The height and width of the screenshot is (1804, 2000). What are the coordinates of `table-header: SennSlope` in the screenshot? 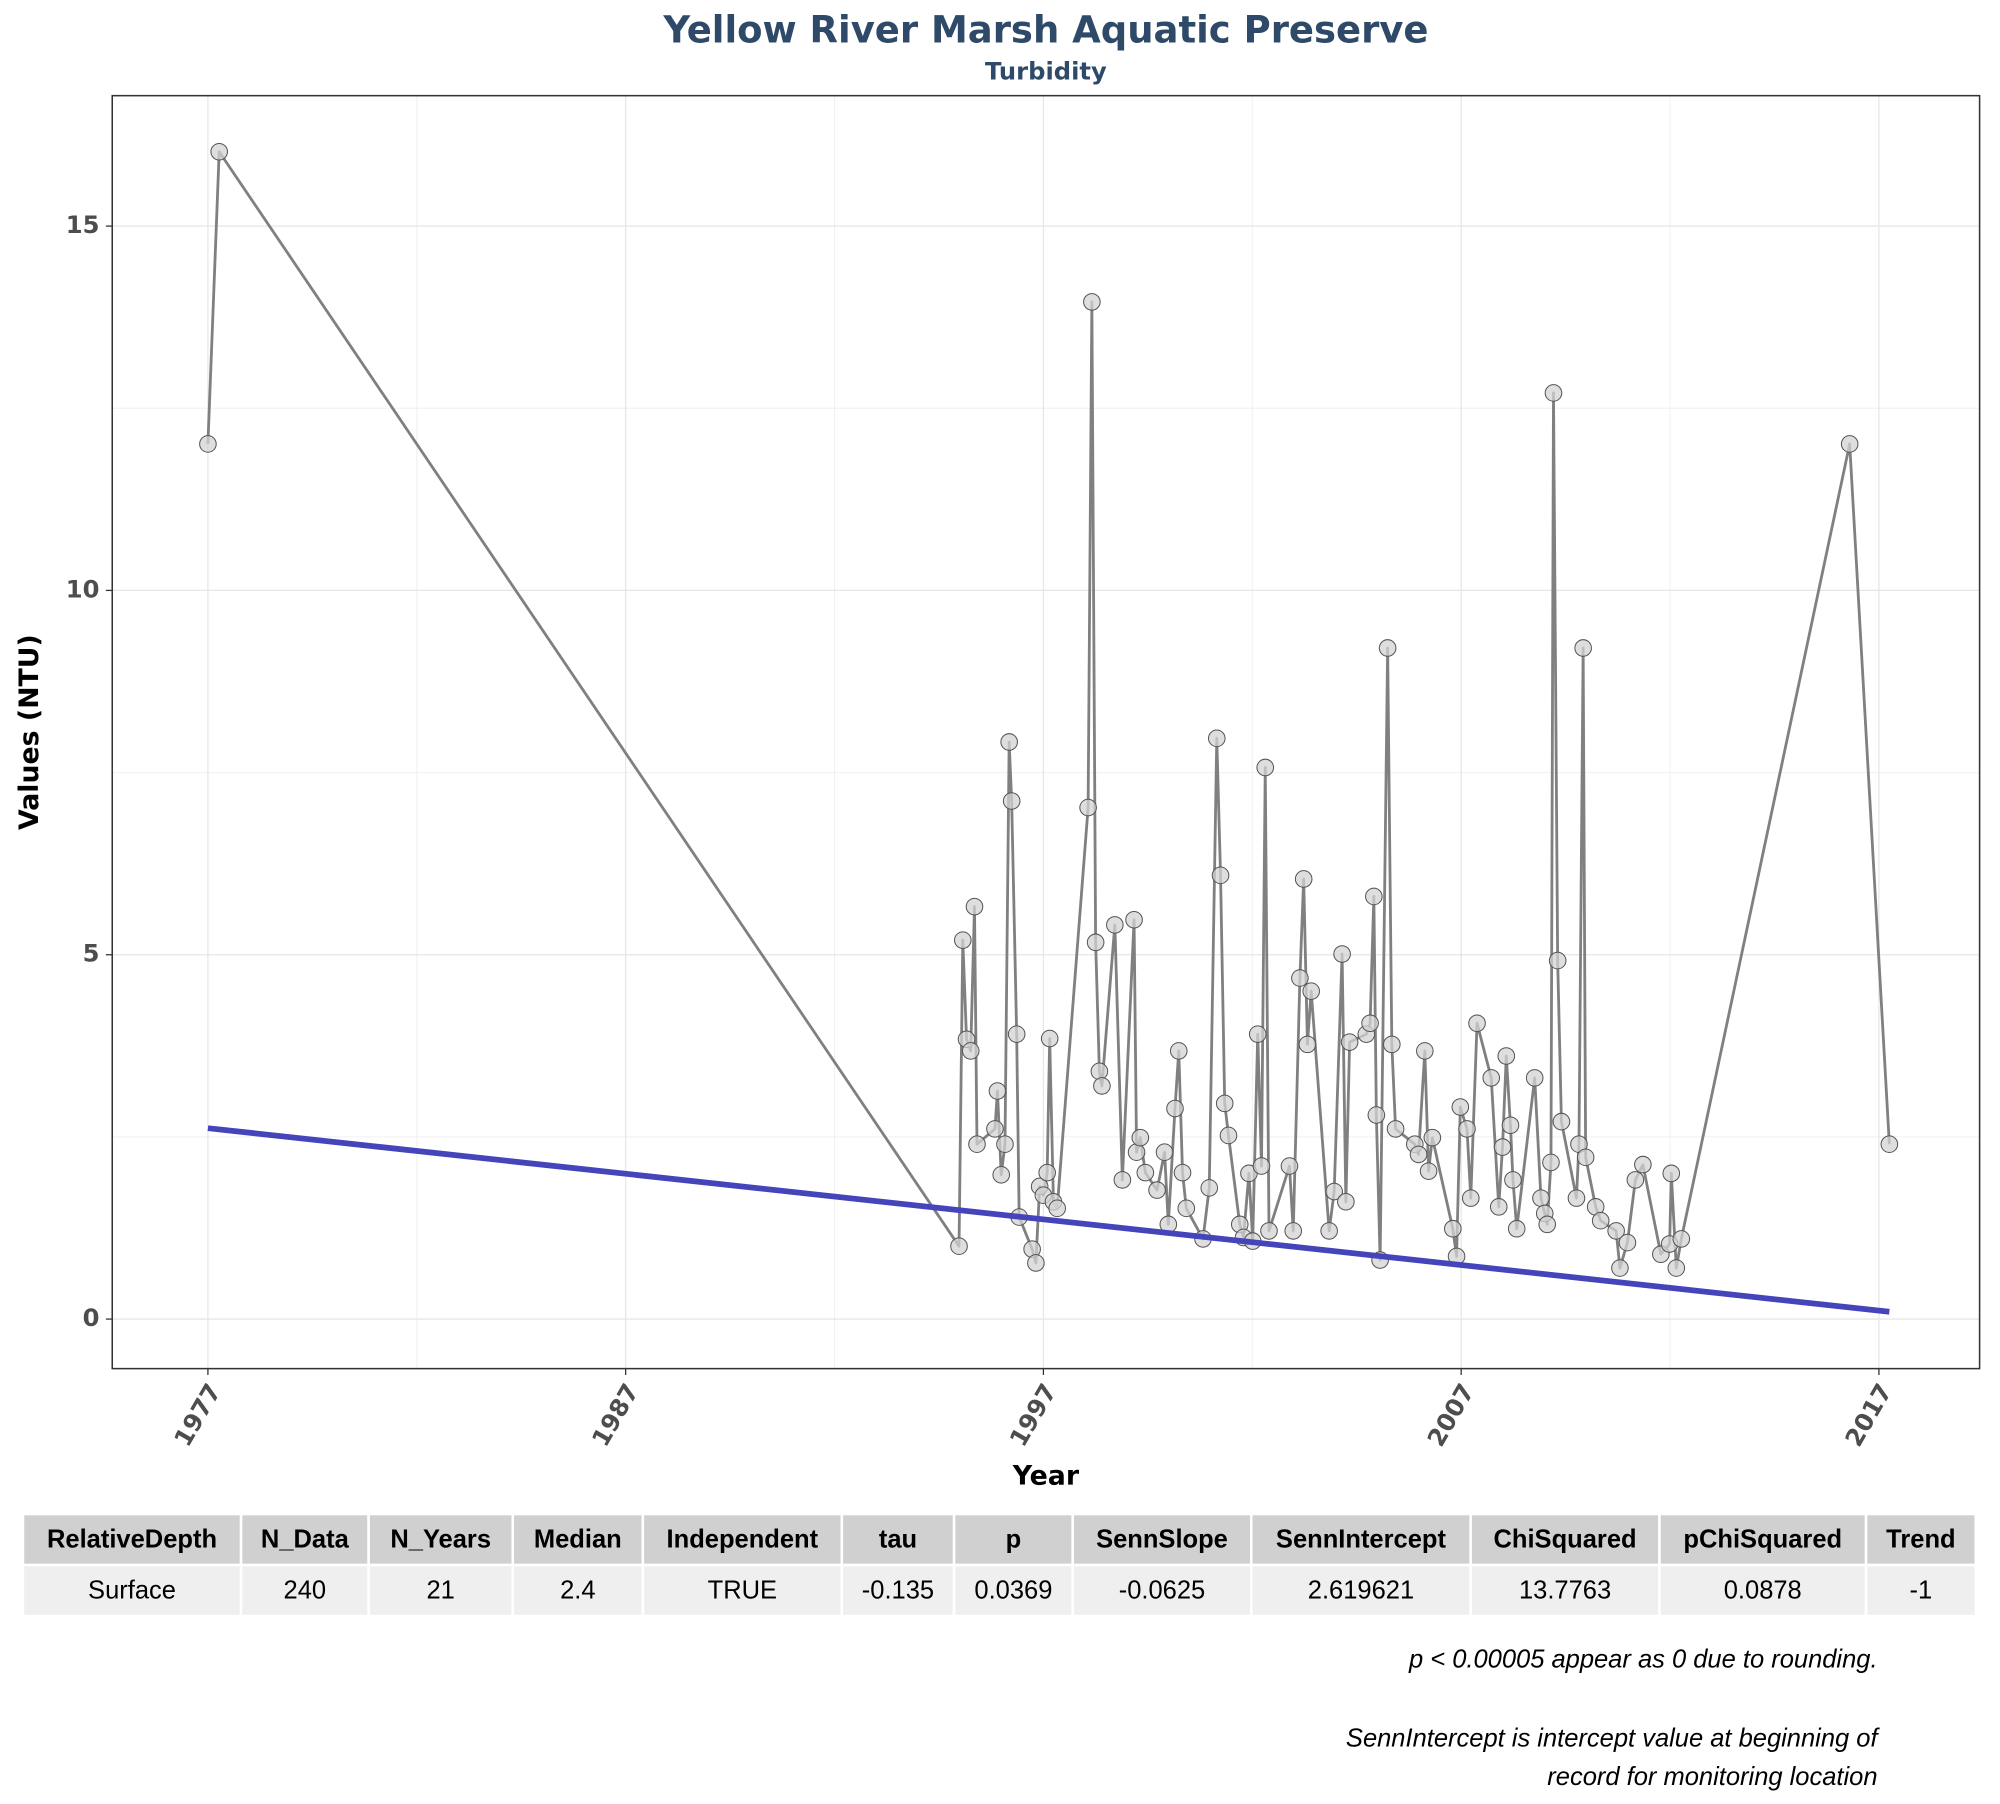 It's located at (1162, 1540).